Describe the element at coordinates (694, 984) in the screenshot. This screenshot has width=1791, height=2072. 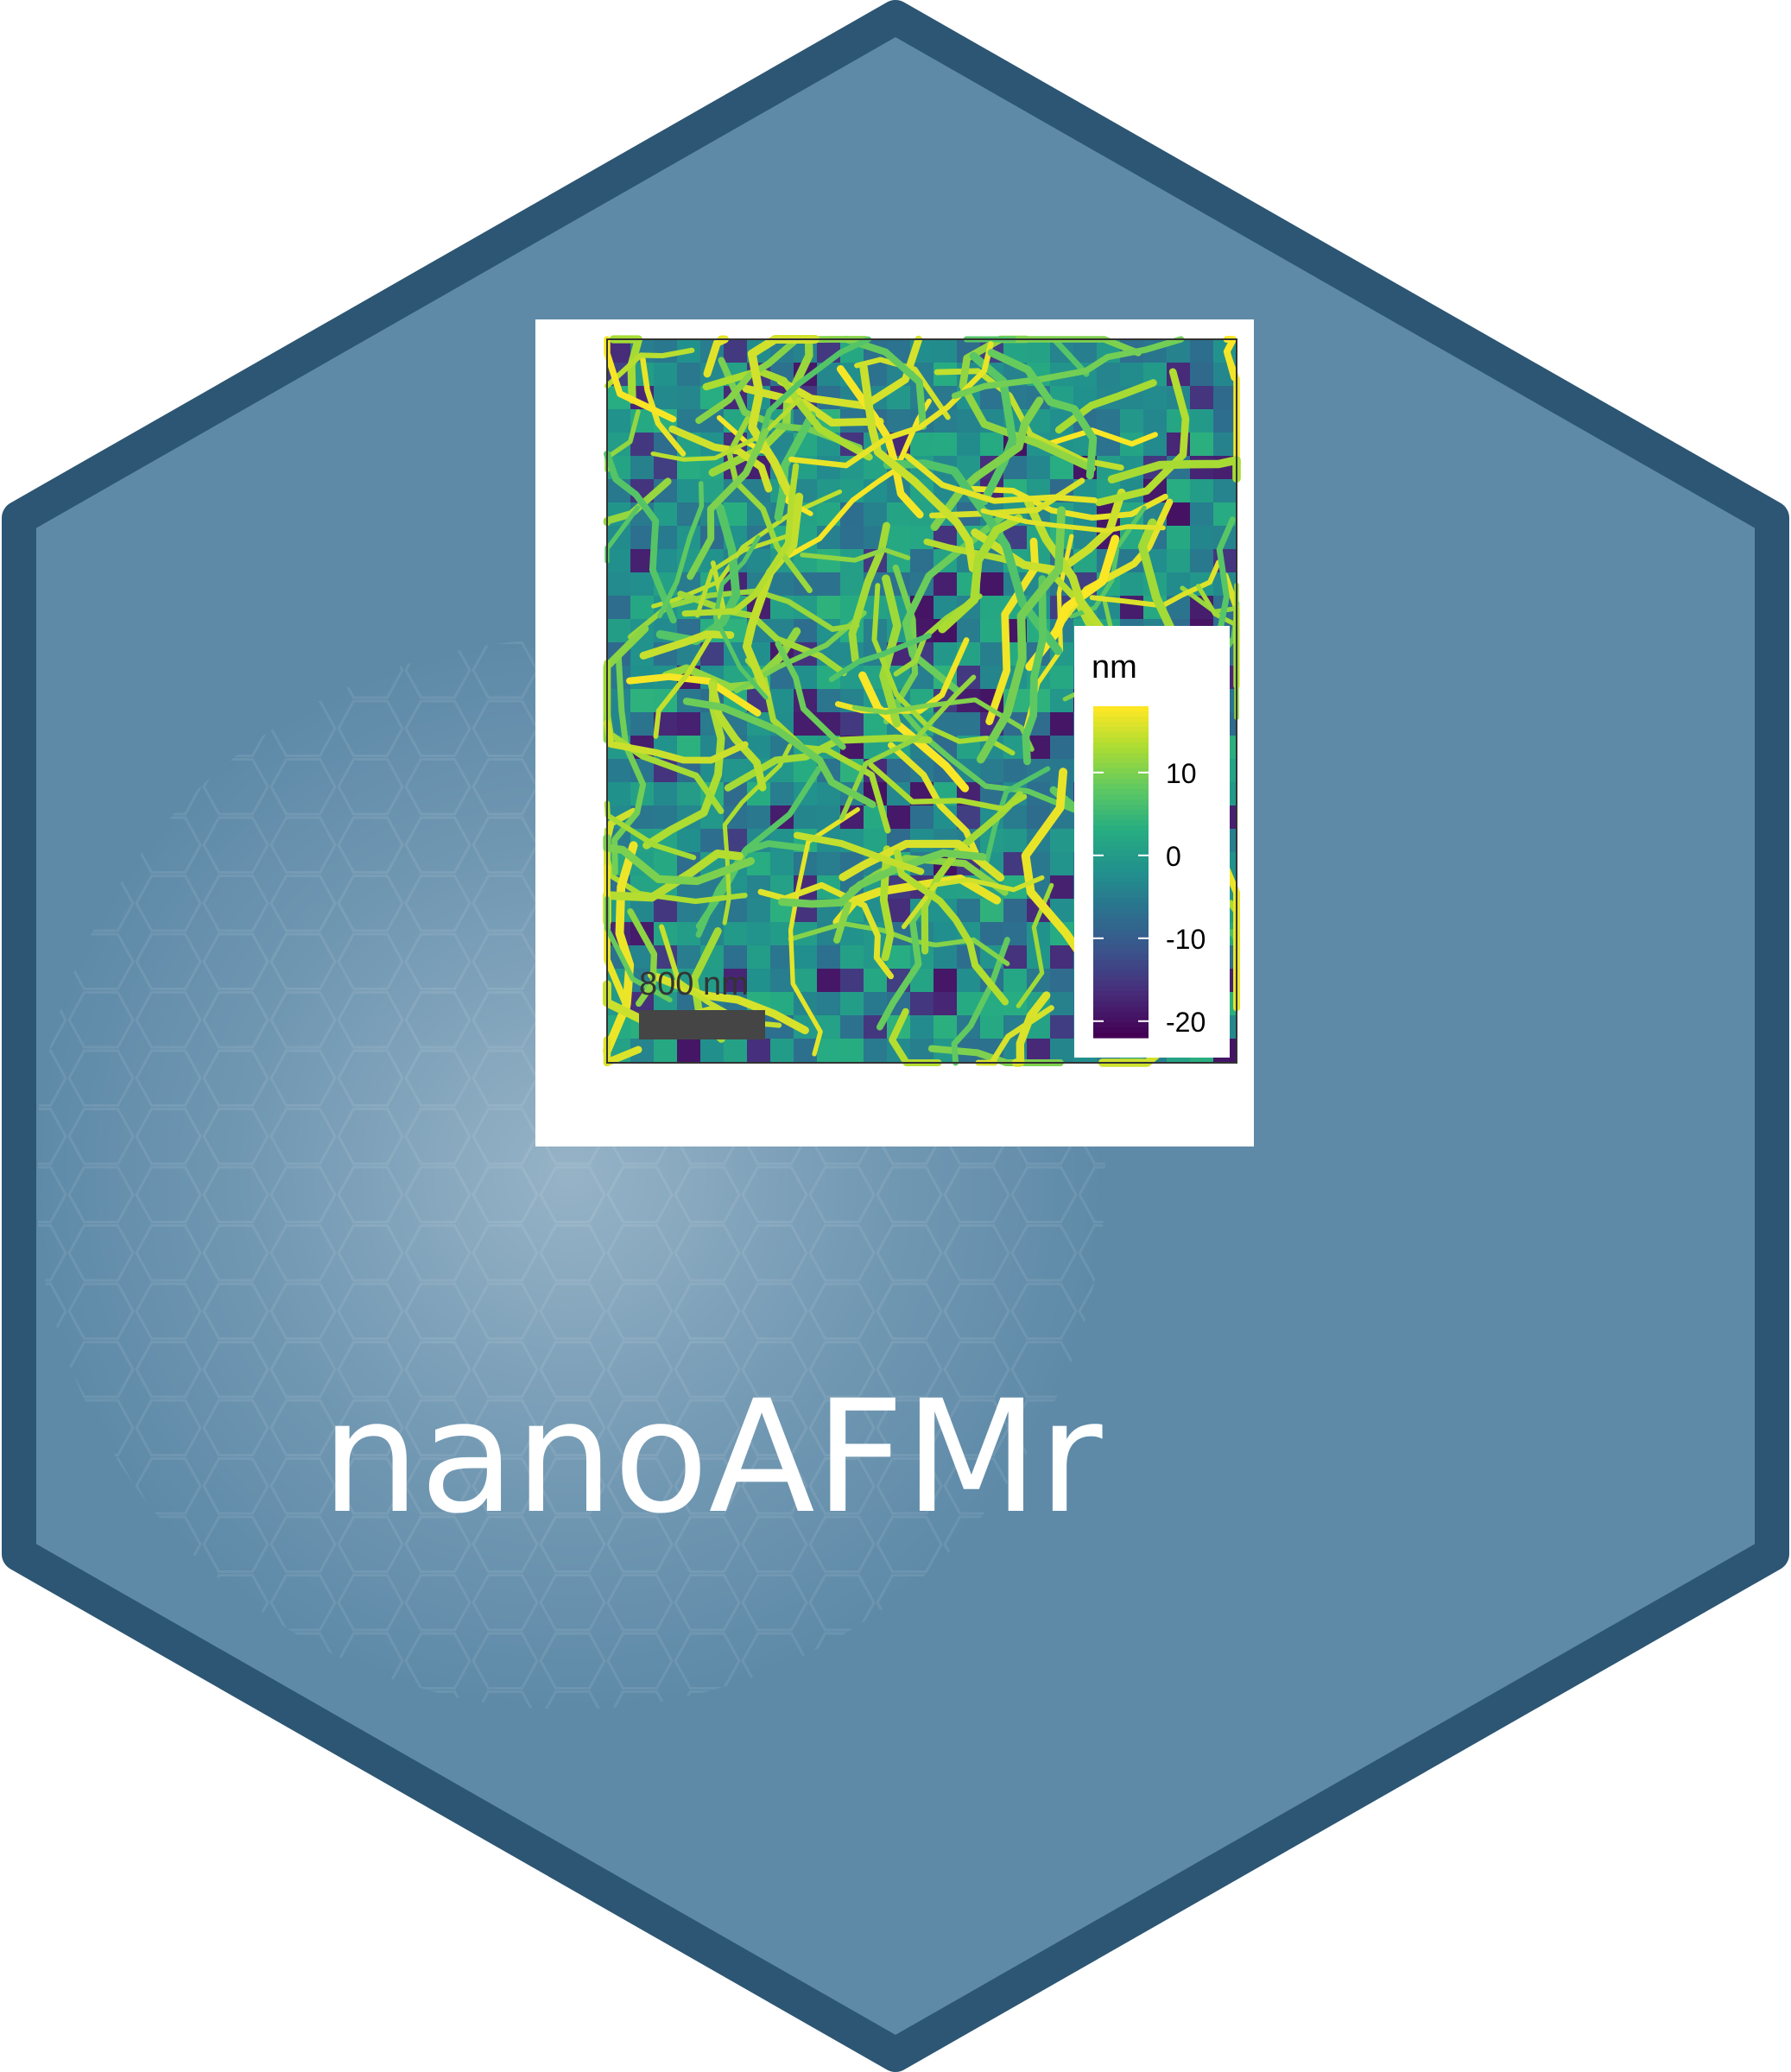
I see `scale-bar-label: 800 nm` at that location.